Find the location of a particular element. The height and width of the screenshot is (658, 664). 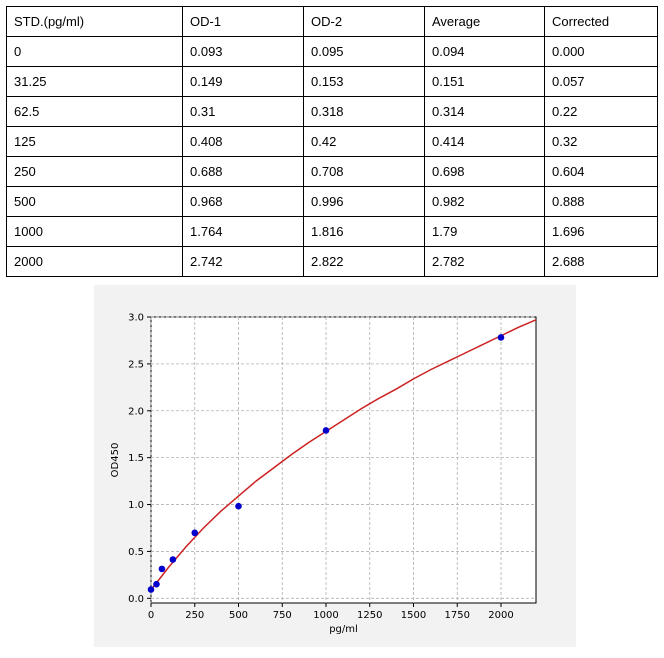

y-tick-label: 1.5 is located at coordinates (136, 458).